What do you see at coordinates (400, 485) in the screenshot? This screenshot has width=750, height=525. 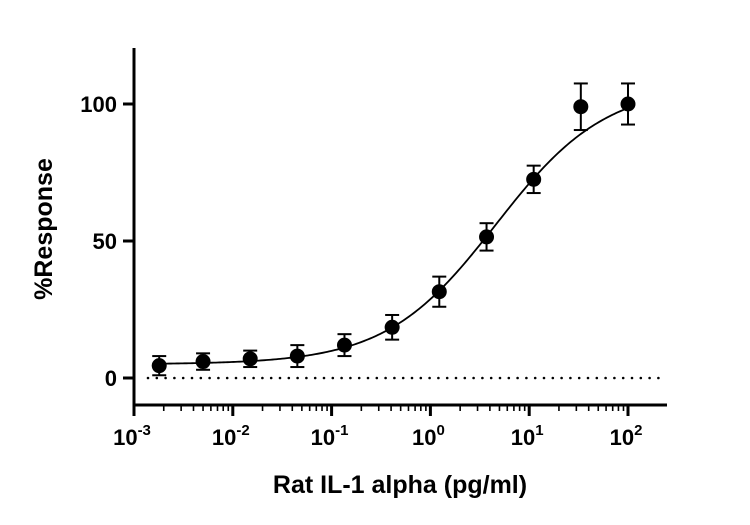 I see `x-axis-title: Rat IL-1 alpha (pg/ml)` at bounding box center [400, 485].